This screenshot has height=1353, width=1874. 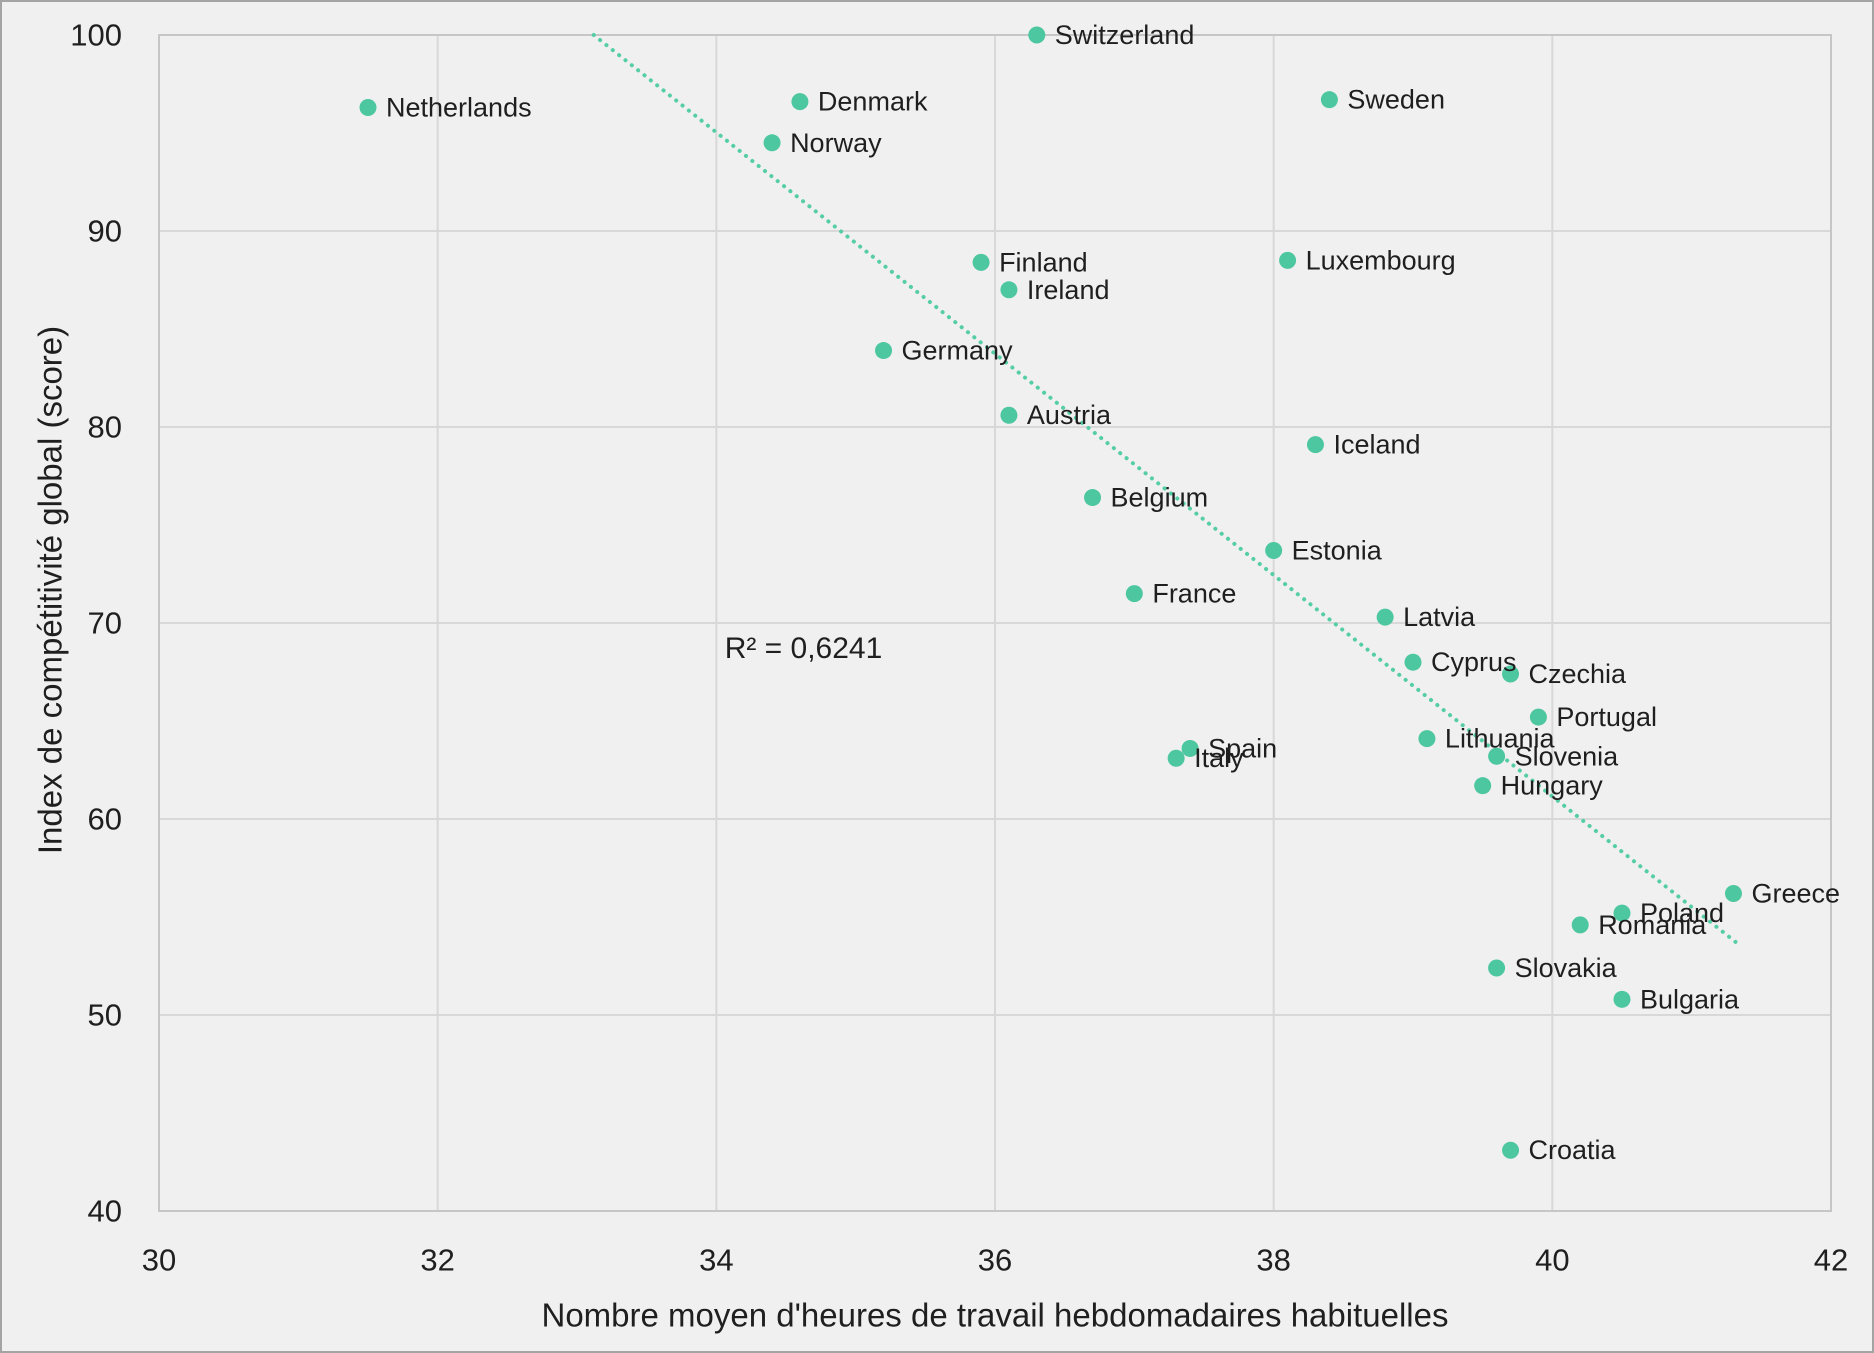 I want to click on y-tick-label: 40, so click(x=105, y=1211).